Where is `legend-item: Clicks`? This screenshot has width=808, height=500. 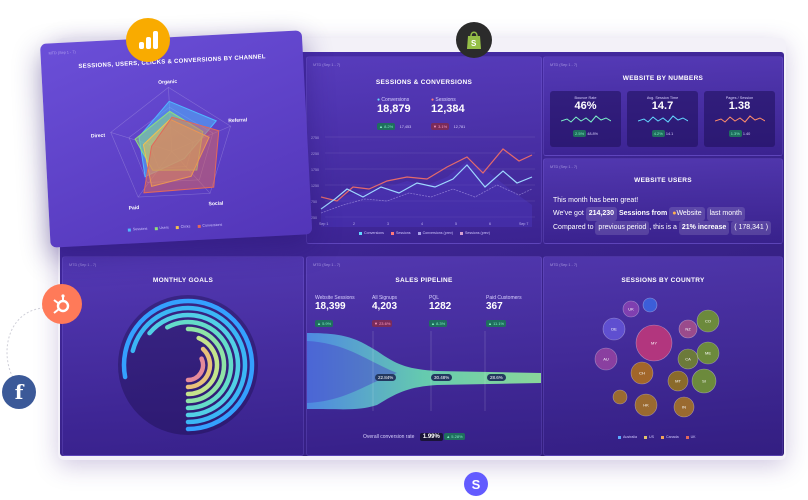 legend-item: Clicks is located at coordinates (182, 226).